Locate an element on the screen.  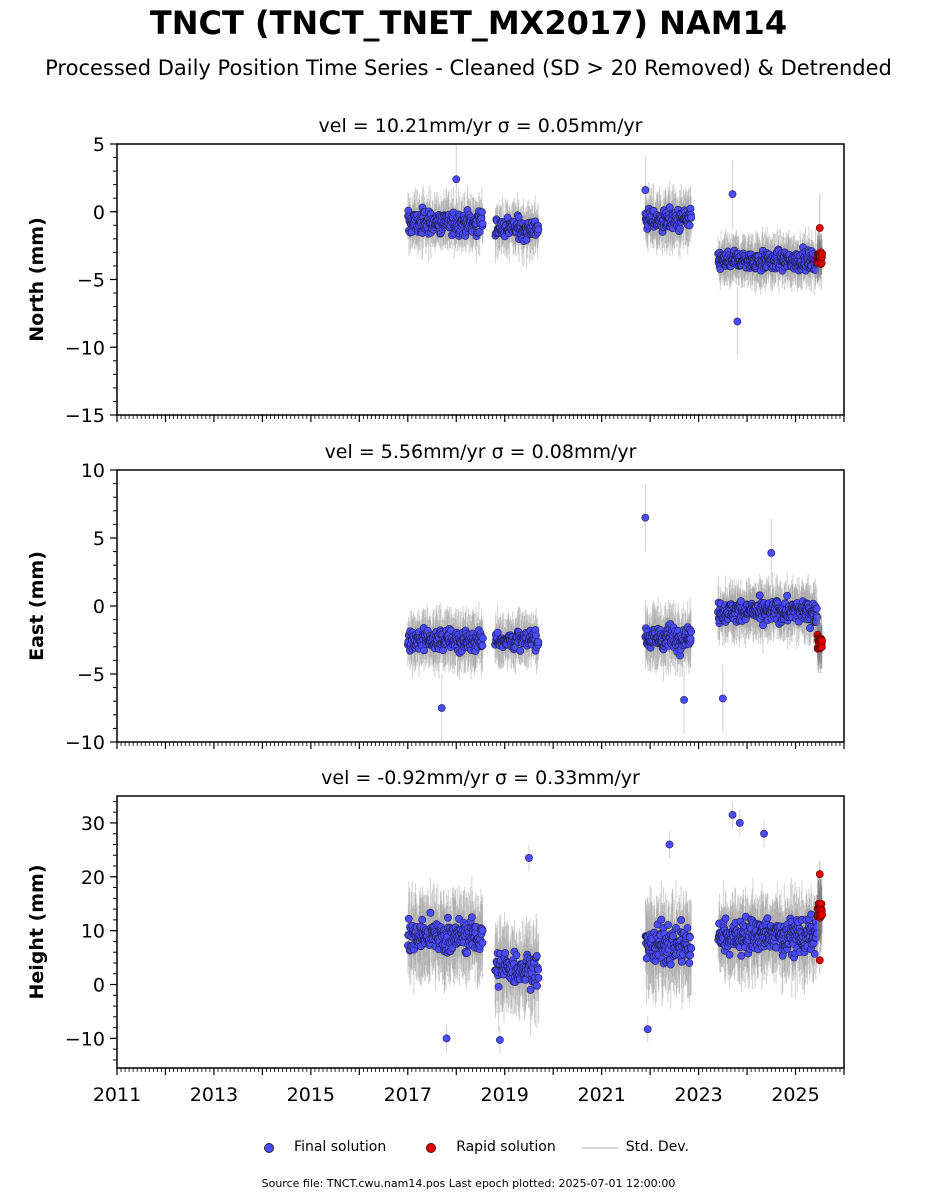
legend-item-final: Final solution is located at coordinates (317, 1147).